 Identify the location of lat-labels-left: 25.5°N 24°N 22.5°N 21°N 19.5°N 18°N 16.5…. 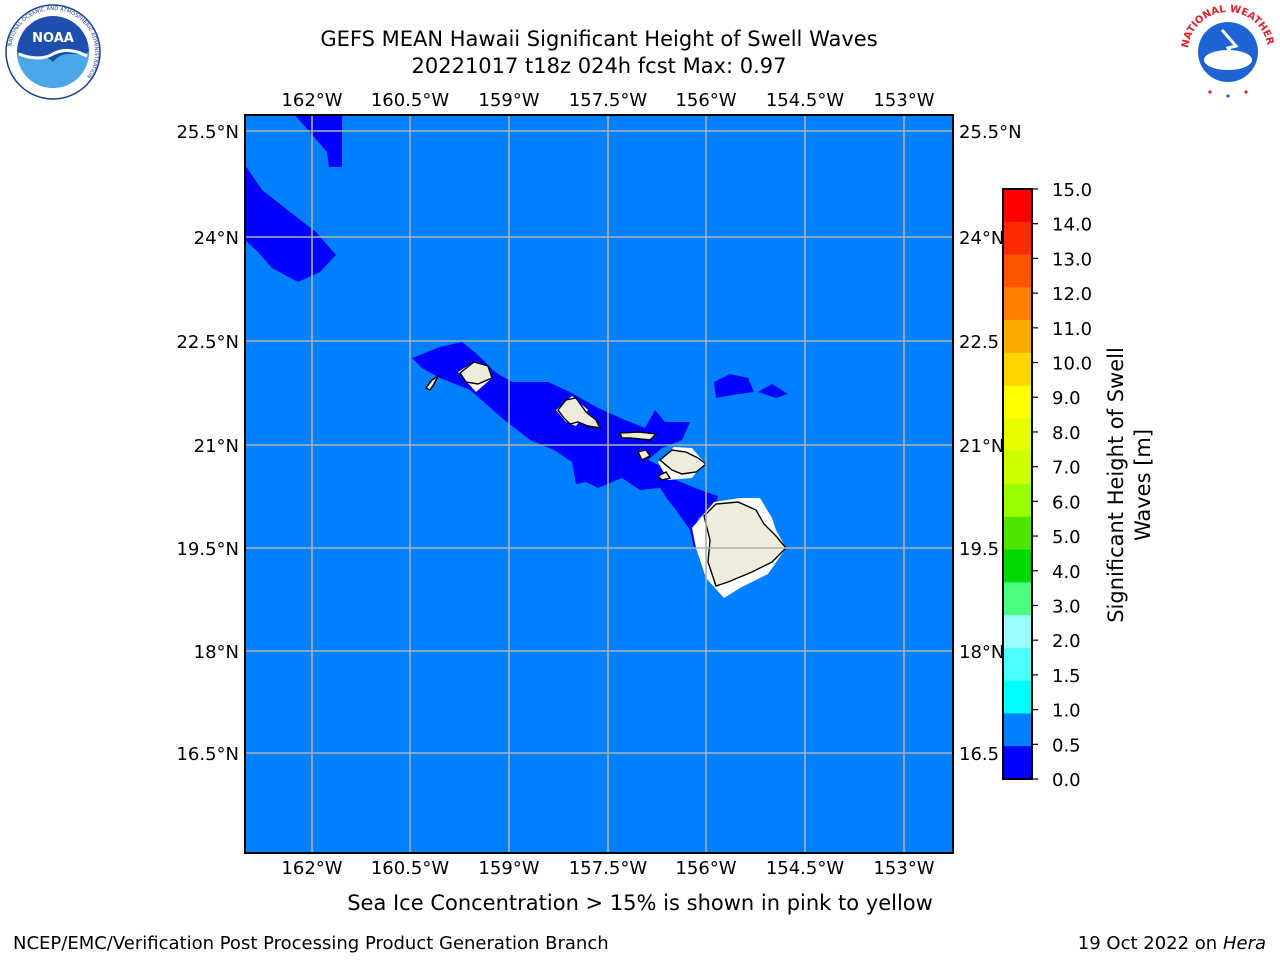
(207, 443).